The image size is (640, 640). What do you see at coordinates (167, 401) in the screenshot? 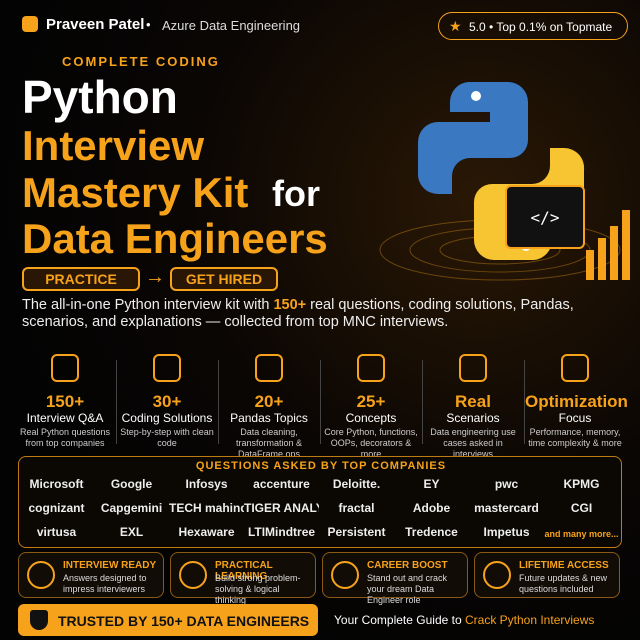
I see `stat-number: 30+` at bounding box center [167, 401].